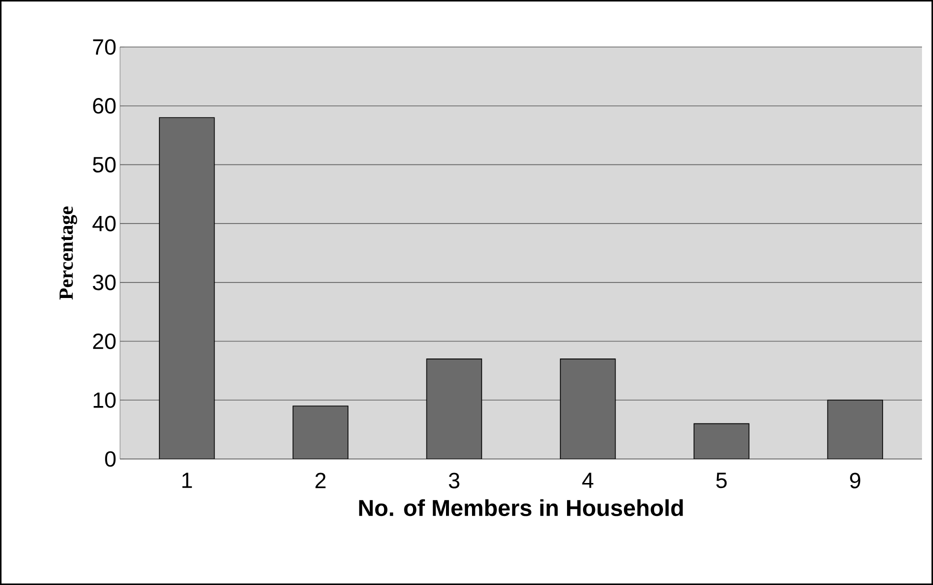 Image resolution: width=933 pixels, height=585 pixels. What do you see at coordinates (104, 106) in the screenshot?
I see `y-tick-label: 60` at bounding box center [104, 106].